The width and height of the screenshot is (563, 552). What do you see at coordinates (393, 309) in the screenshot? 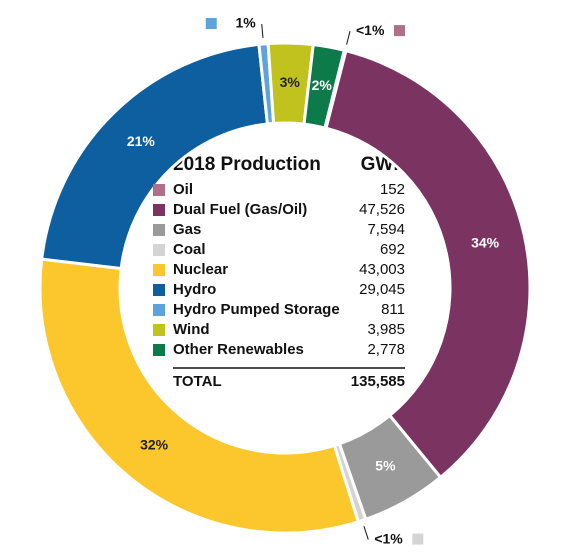
I see `value-label: 811` at bounding box center [393, 309].